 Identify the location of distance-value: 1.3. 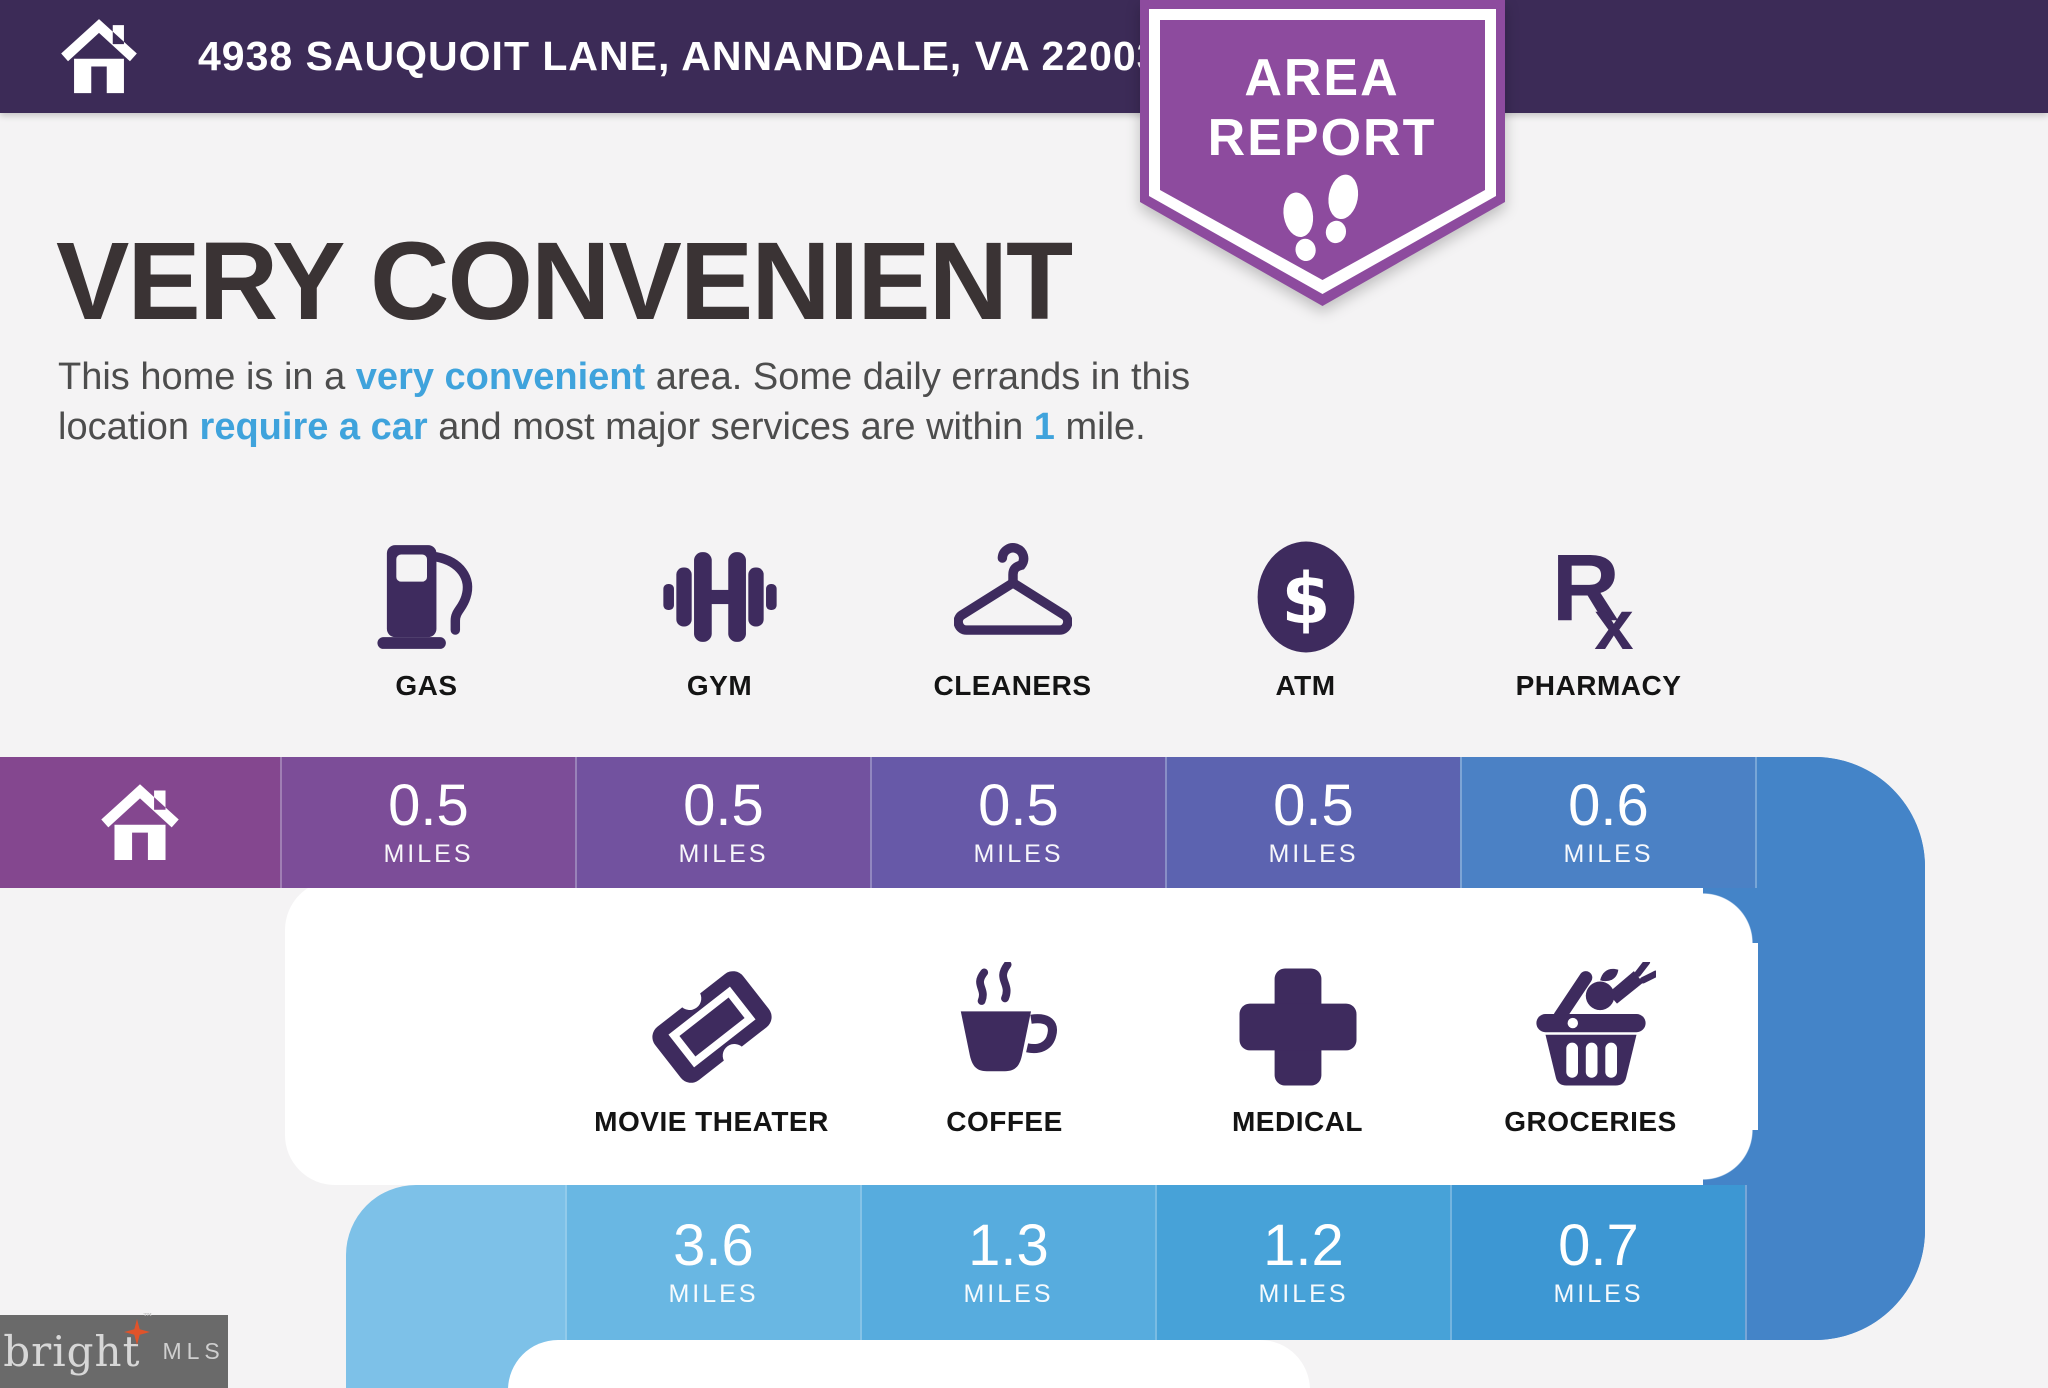
(1008, 1245).